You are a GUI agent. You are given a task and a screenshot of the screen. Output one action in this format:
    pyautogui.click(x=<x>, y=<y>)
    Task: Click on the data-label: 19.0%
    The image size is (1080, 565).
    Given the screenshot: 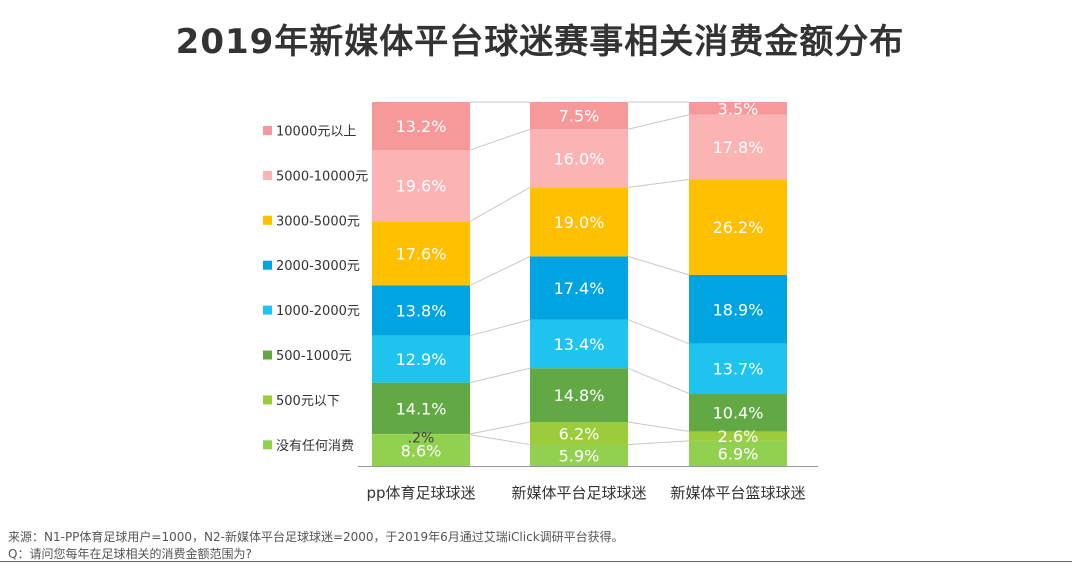 What is the action you would take?
    pyautogui.click(x=579, y=222)
    